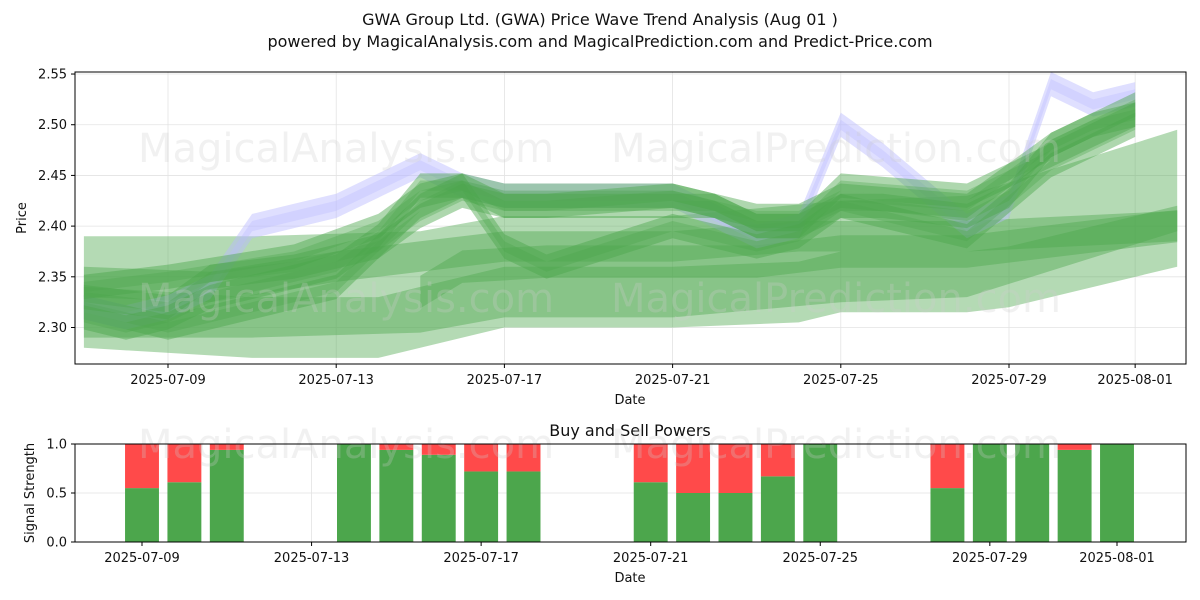 The width and height of the screenshot is (1200, 600). I want to click on watermark-analysis-top: MagicalAnalysis.com, so click(346, 149).